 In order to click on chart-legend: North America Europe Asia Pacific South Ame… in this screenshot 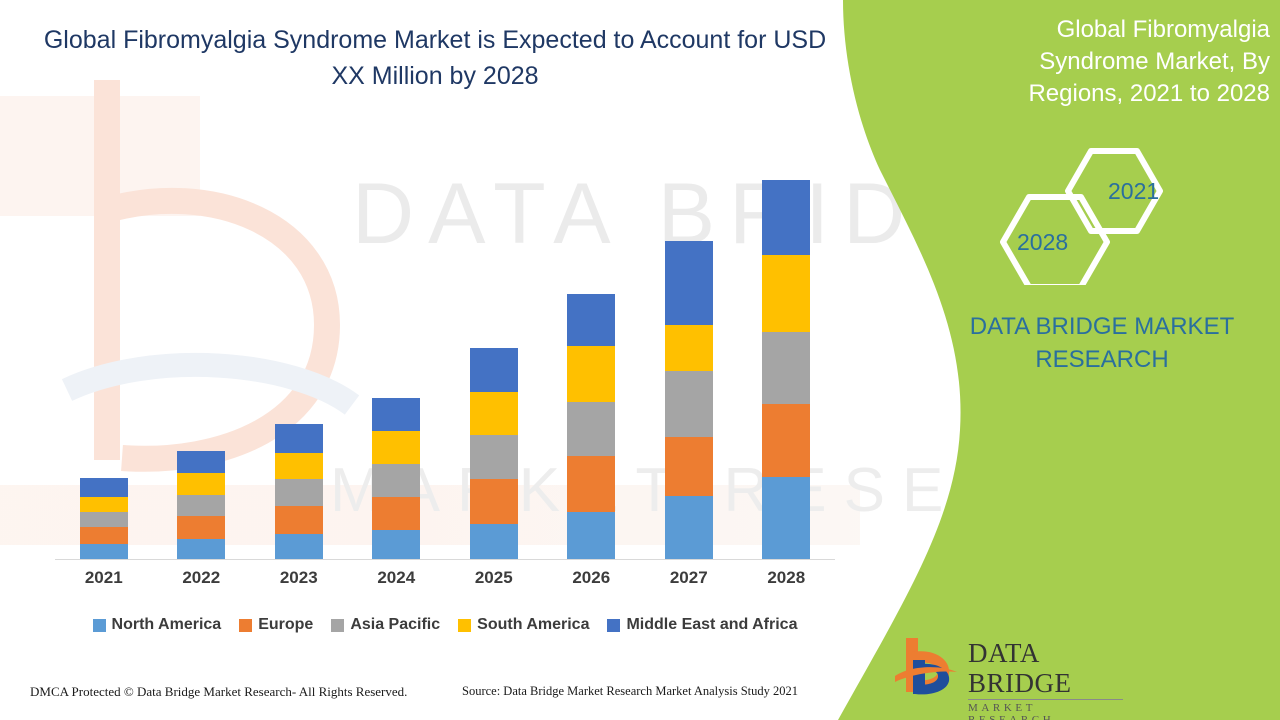, I will do `click(445, 625)`.